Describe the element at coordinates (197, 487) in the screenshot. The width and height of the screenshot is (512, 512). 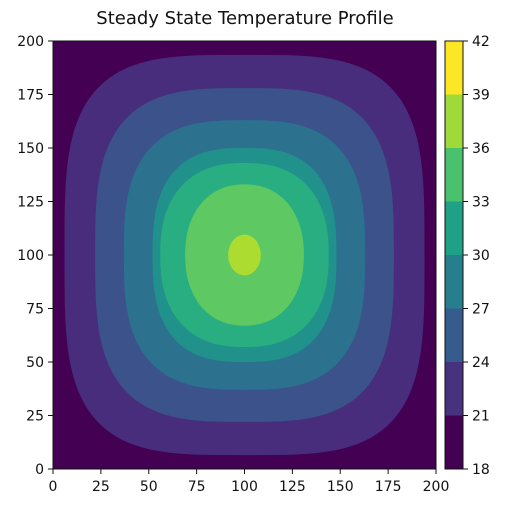
I see `x-tick-label: 75` at that location.